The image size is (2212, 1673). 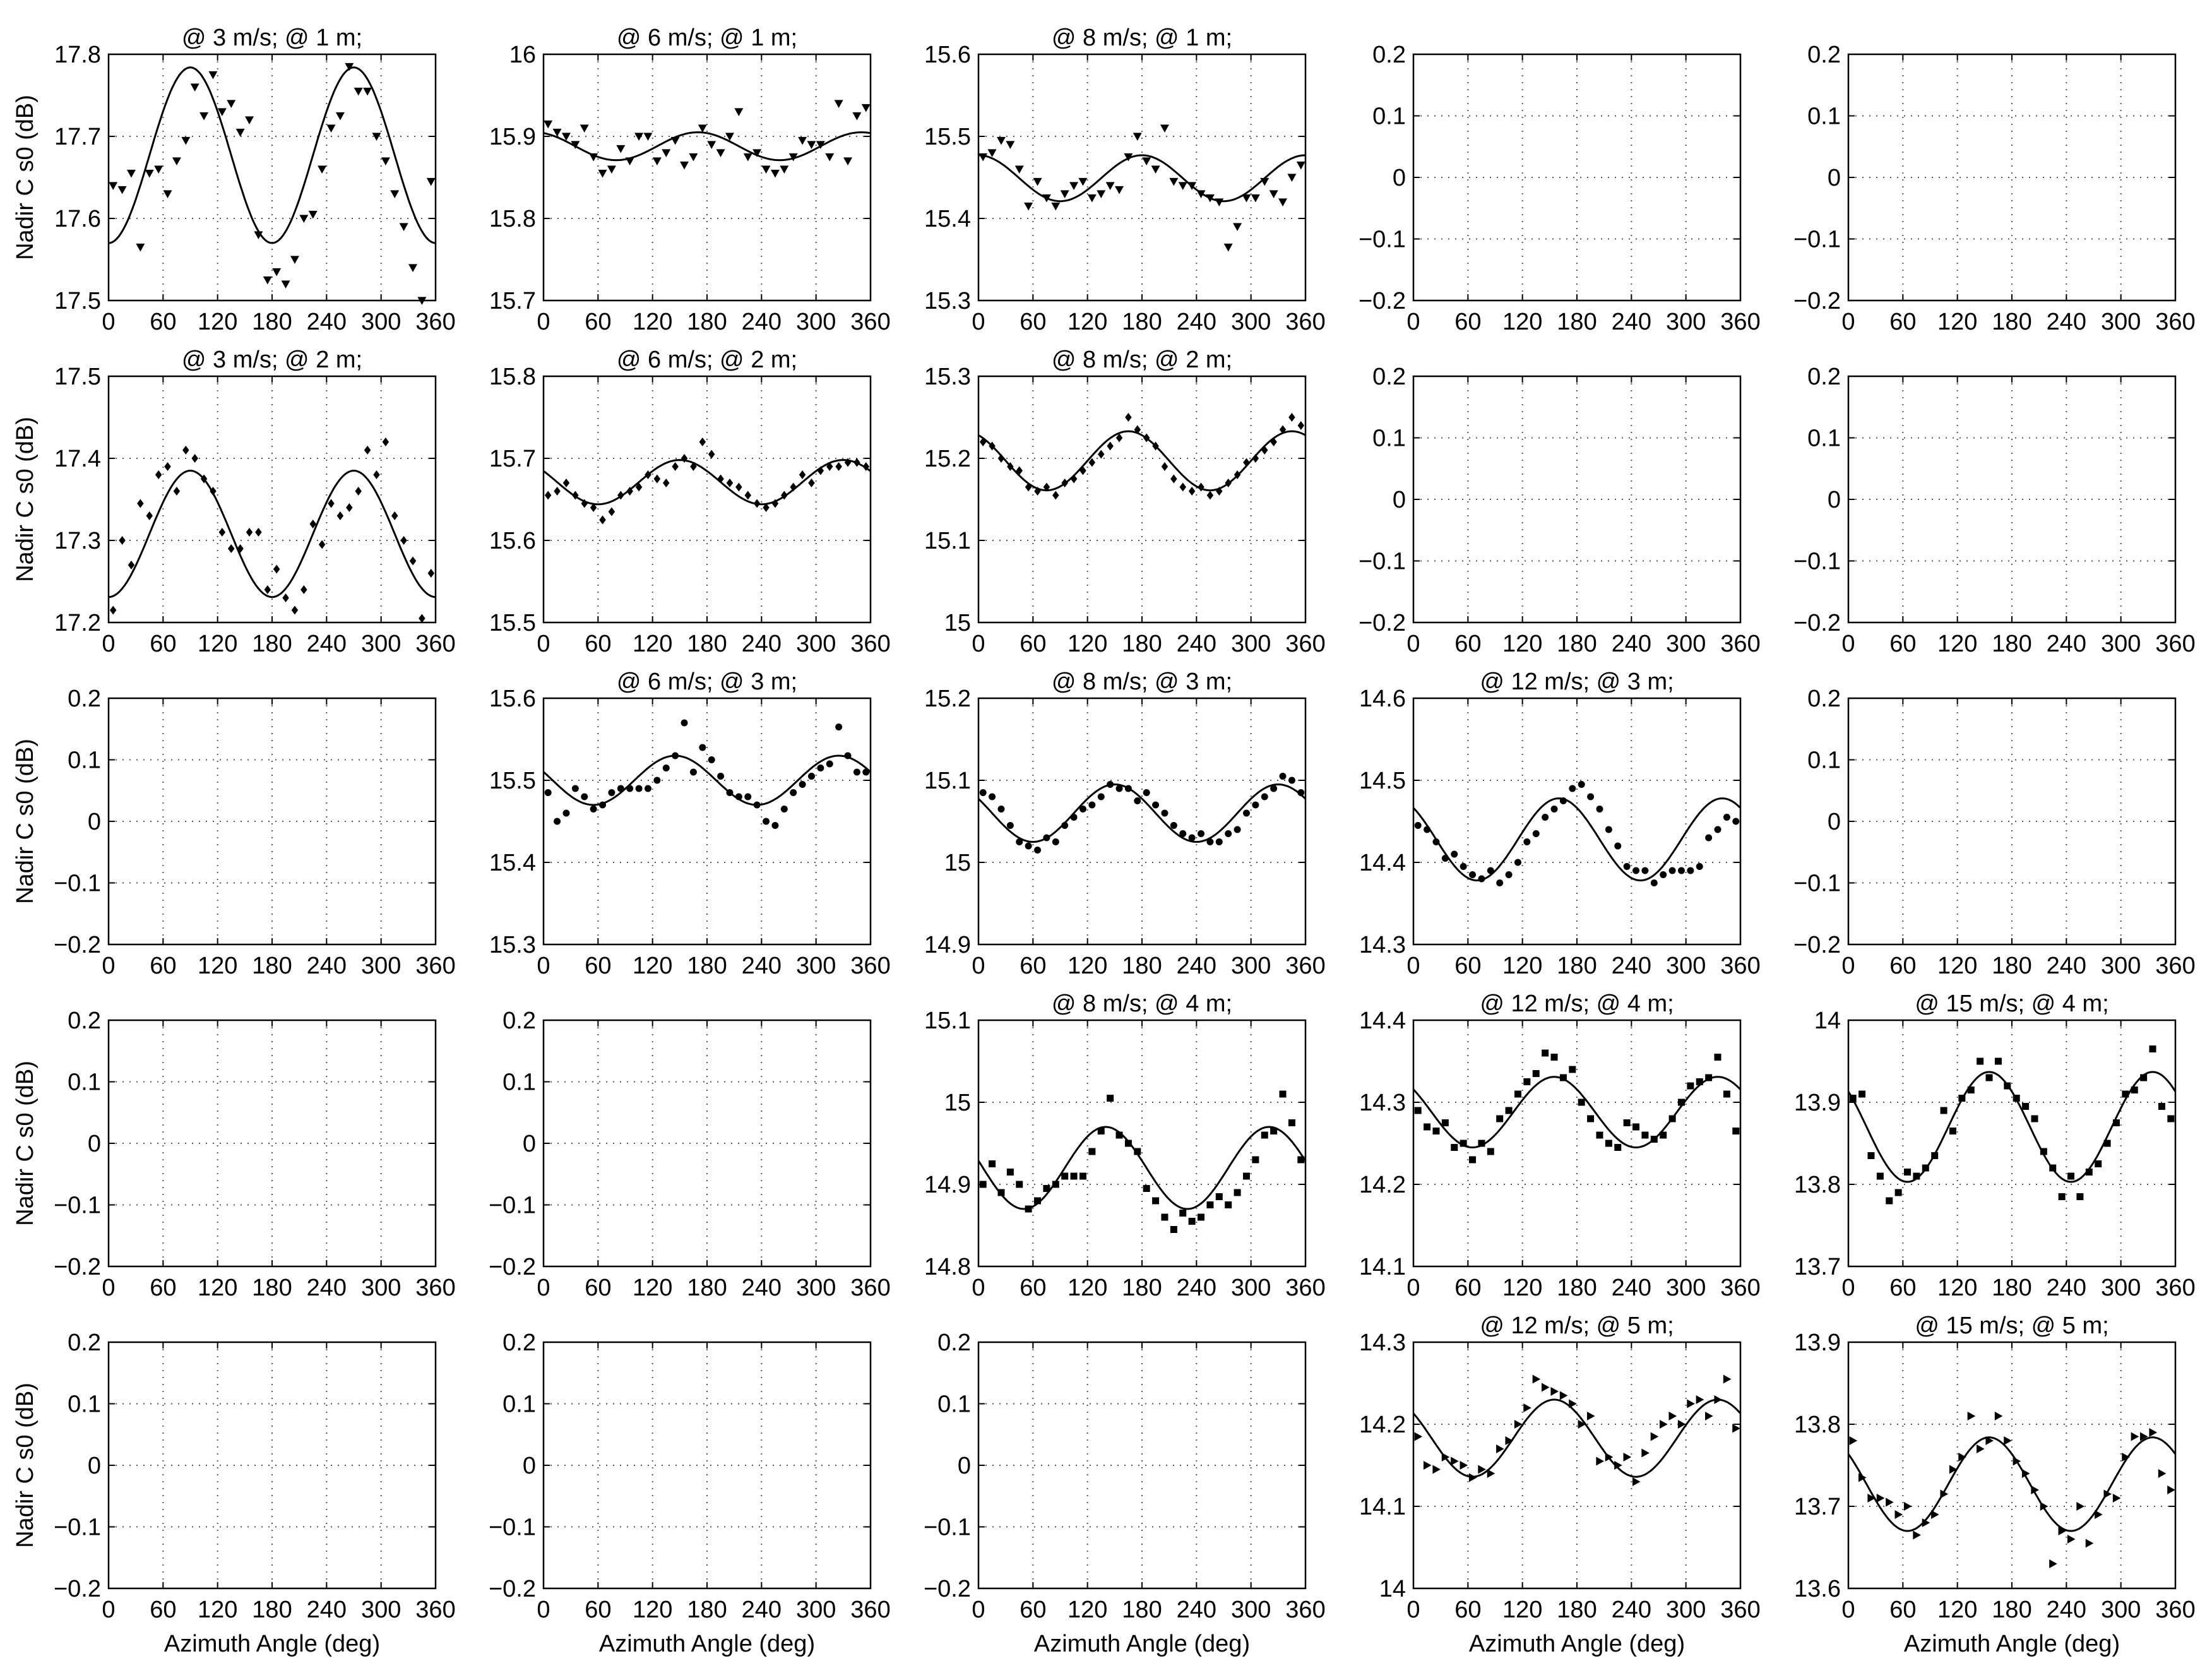 I want to click on y-tick-label: 17.4, so click(x=77, y=459).